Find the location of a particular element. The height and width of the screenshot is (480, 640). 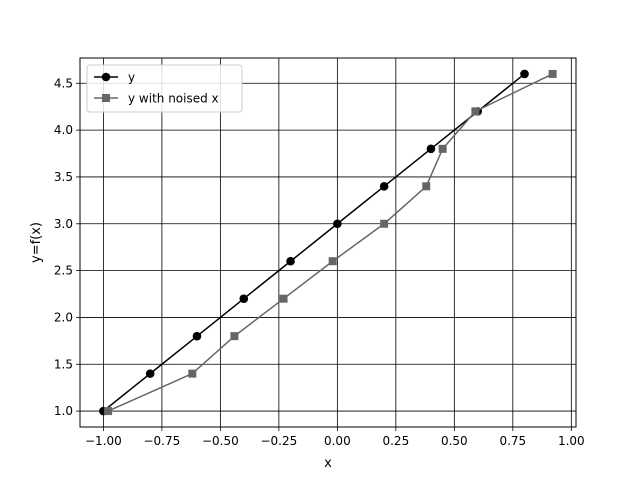

x-tick-label: 0.25 is located at coordinates (395, 441).